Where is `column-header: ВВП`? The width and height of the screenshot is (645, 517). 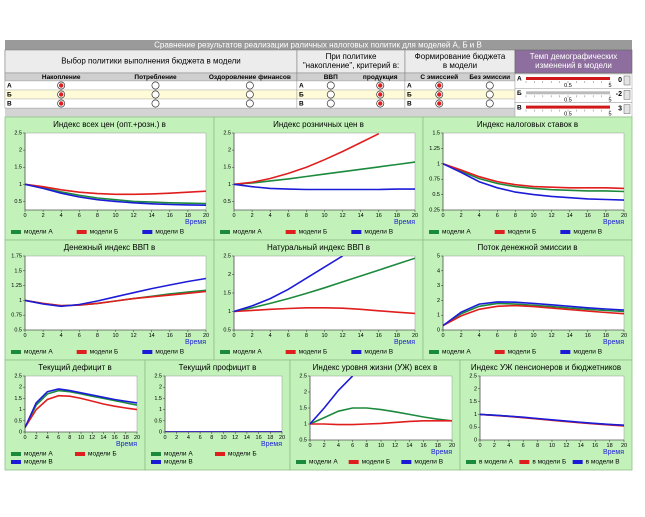 column-header: ВВП is located at coordinates (331, 77).